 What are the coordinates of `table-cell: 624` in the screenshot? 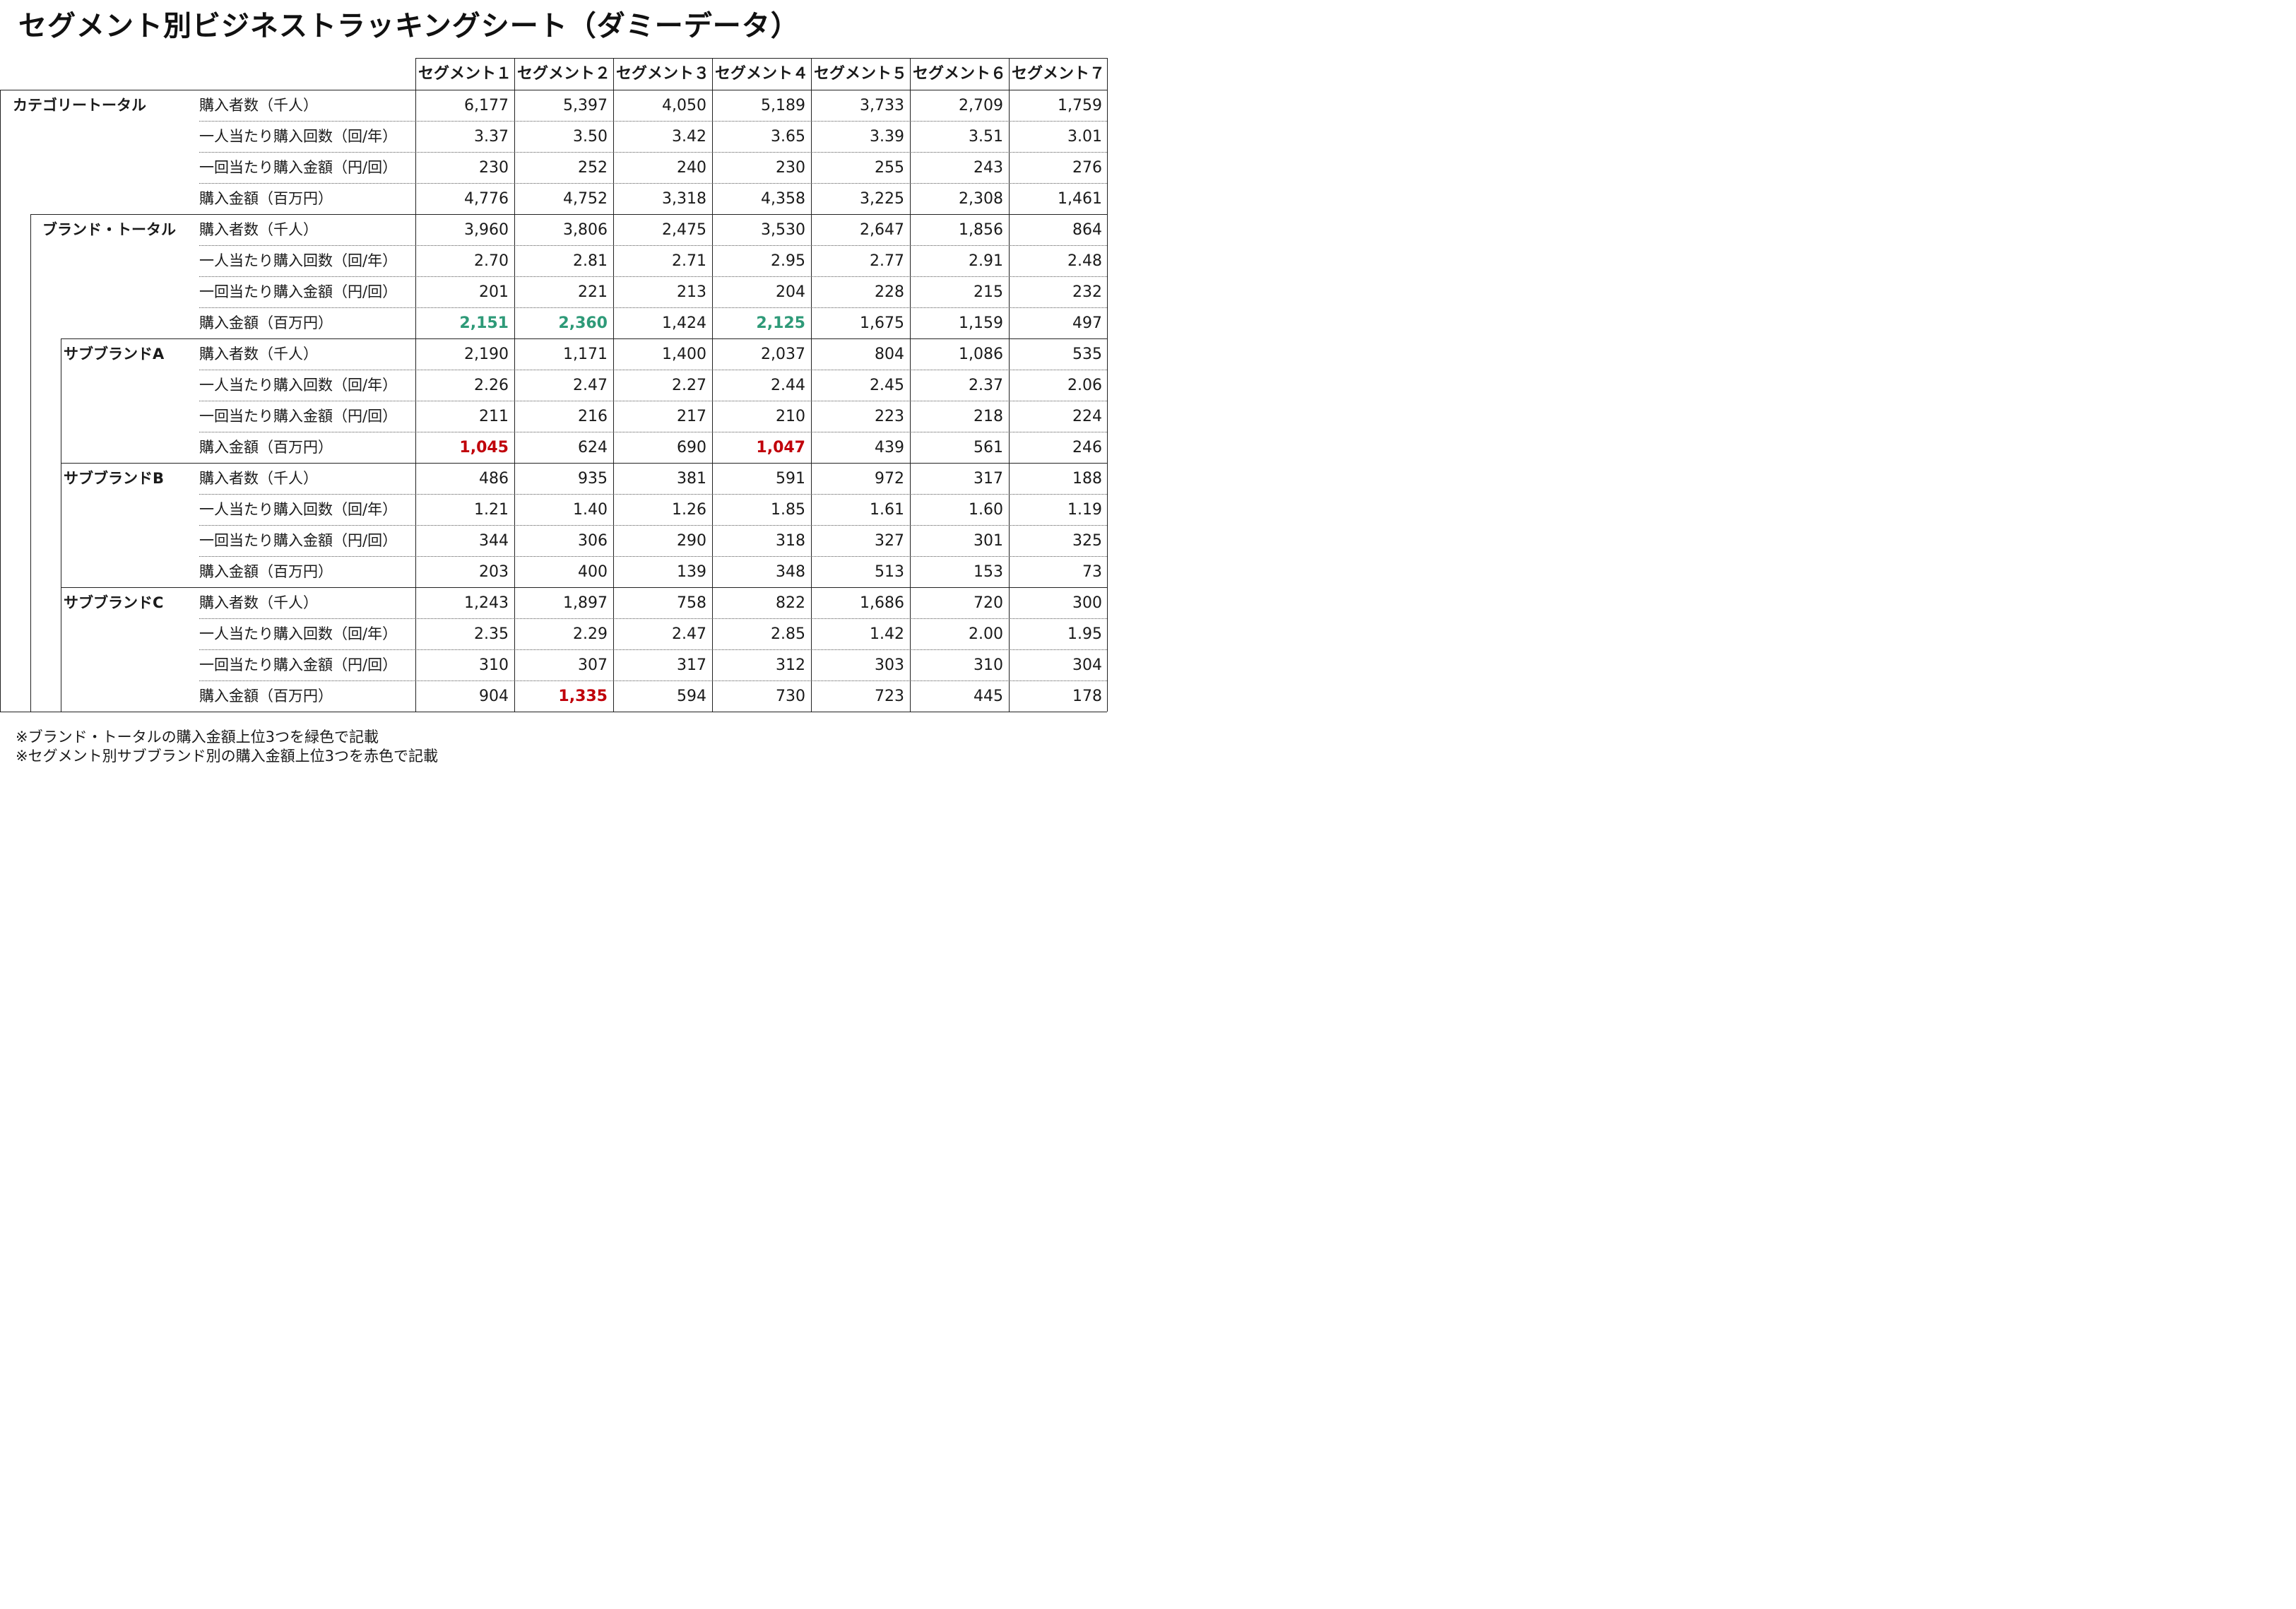 It's located at (593, 447).